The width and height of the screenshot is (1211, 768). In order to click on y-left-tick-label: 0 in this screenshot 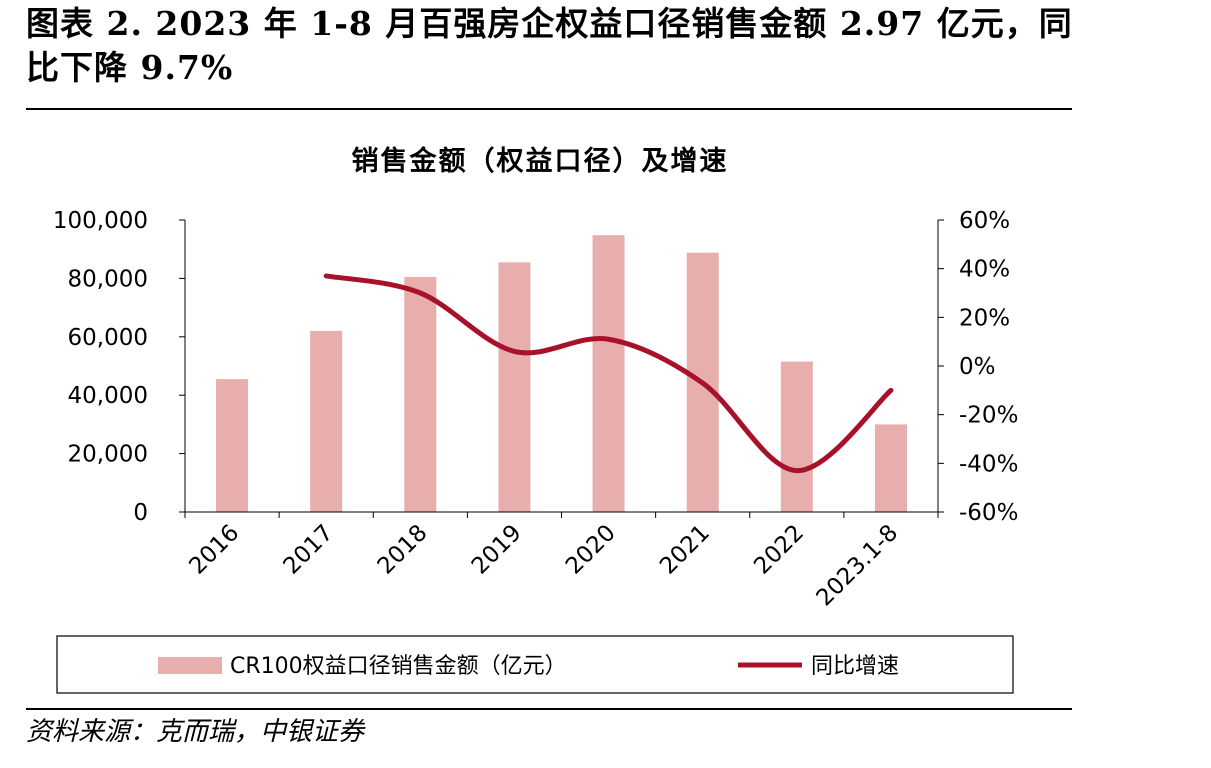, I will do `click(140, 513)`.